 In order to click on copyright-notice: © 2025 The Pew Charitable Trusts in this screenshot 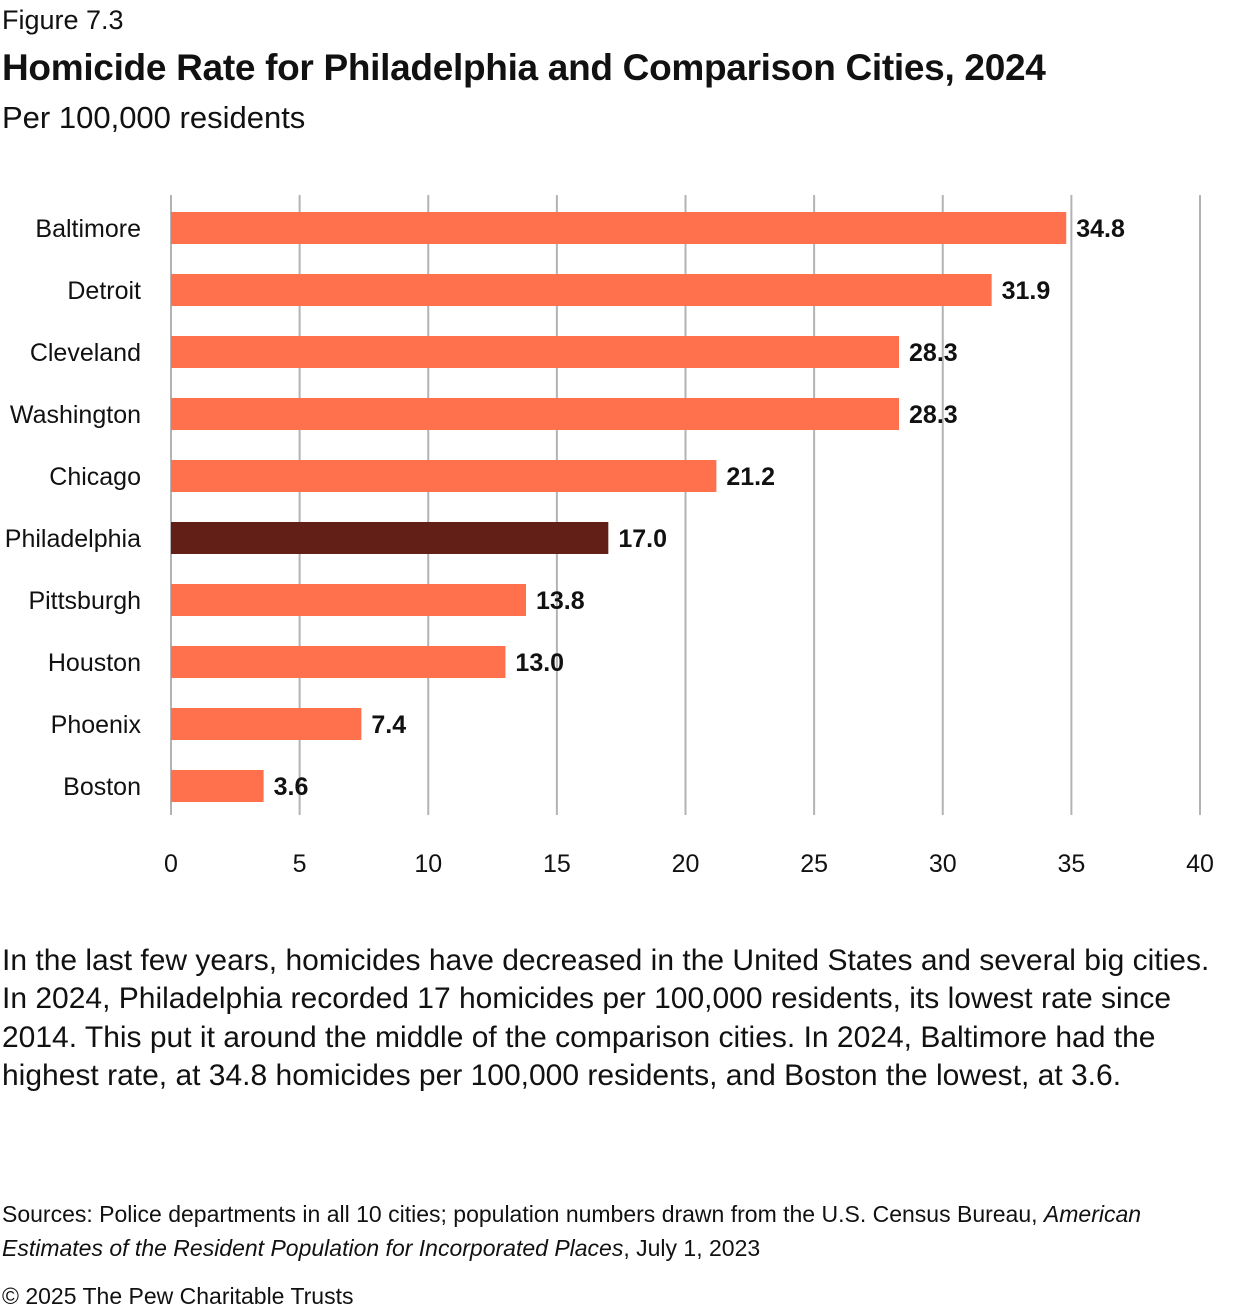, I will do `click(178, 1296)`.